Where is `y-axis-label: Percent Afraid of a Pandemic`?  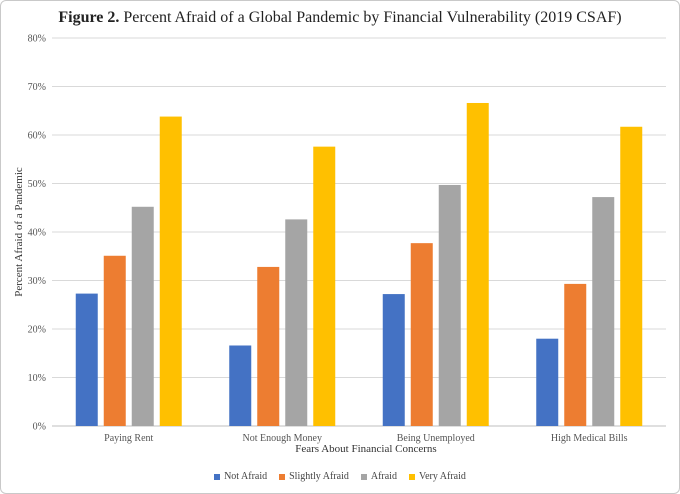 y-axis-label: Percent Afraid of a Pandemic is located at coordinates (19, 232).